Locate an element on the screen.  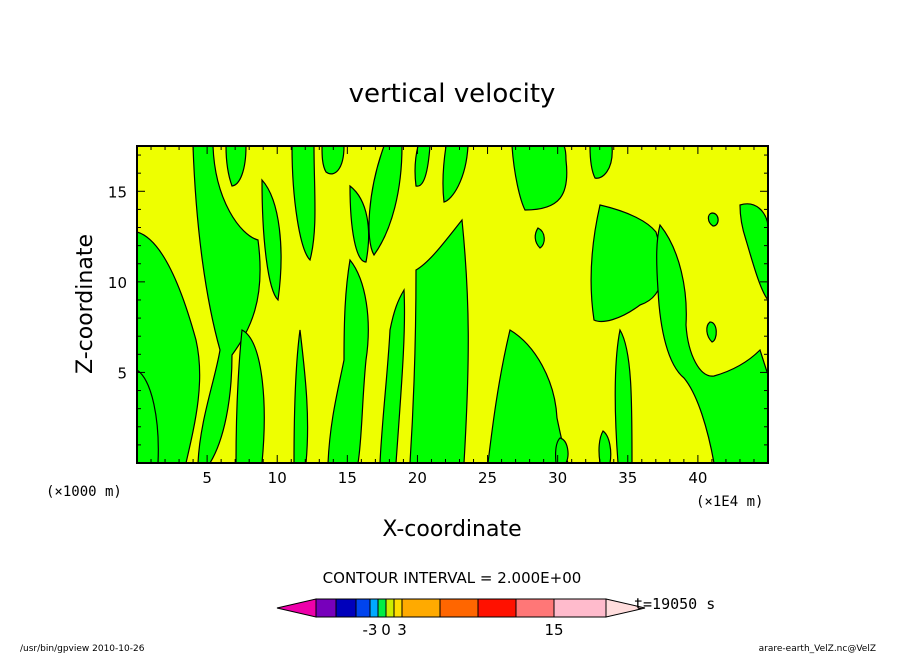
x-tick-label: 5 is located at coordinates (207, 478).